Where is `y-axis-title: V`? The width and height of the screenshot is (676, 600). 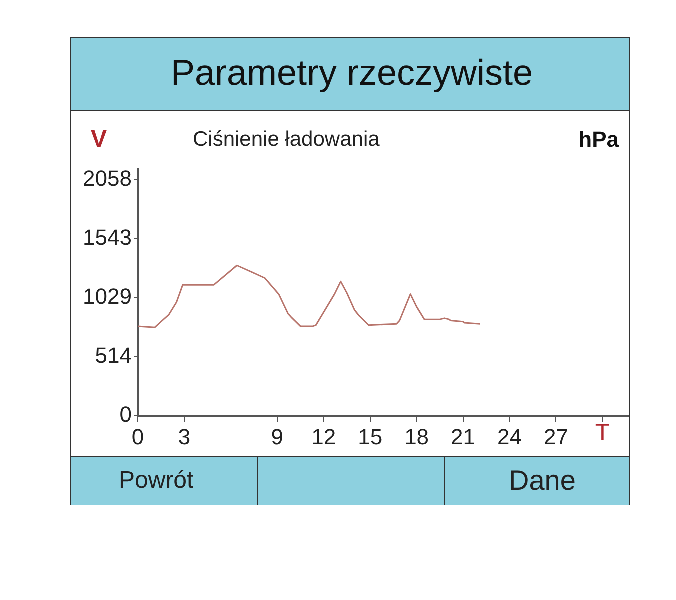 y-axis-title: V is located at coordinates (99, 140).